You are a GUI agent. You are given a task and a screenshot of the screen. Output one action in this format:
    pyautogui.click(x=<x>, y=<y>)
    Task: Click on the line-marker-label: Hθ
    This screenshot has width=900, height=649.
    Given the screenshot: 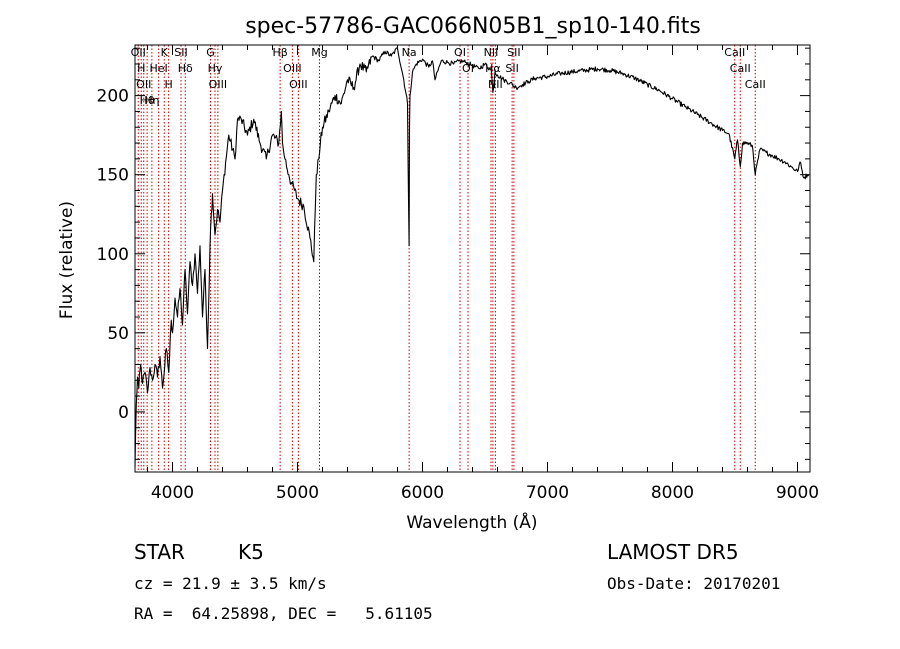 What is the action you would take?
    pyautogui.click(x=147, y=100)
    